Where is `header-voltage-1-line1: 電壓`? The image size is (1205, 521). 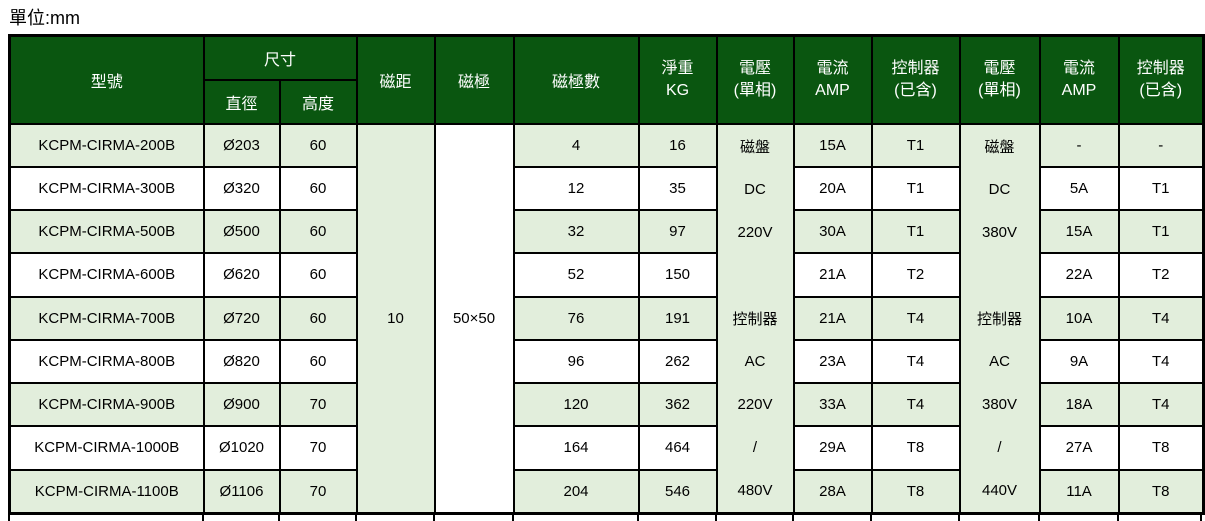 header-voltage-1-line1: 電壓 is located at coordinates (755, 68).